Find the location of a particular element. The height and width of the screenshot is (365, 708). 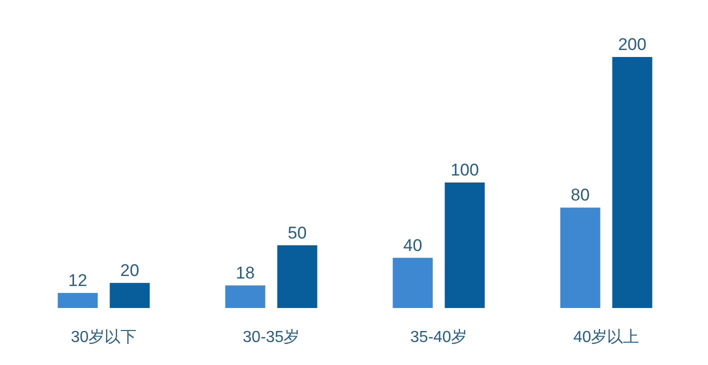

data-label: 200 is located at coordinates (632, 44).